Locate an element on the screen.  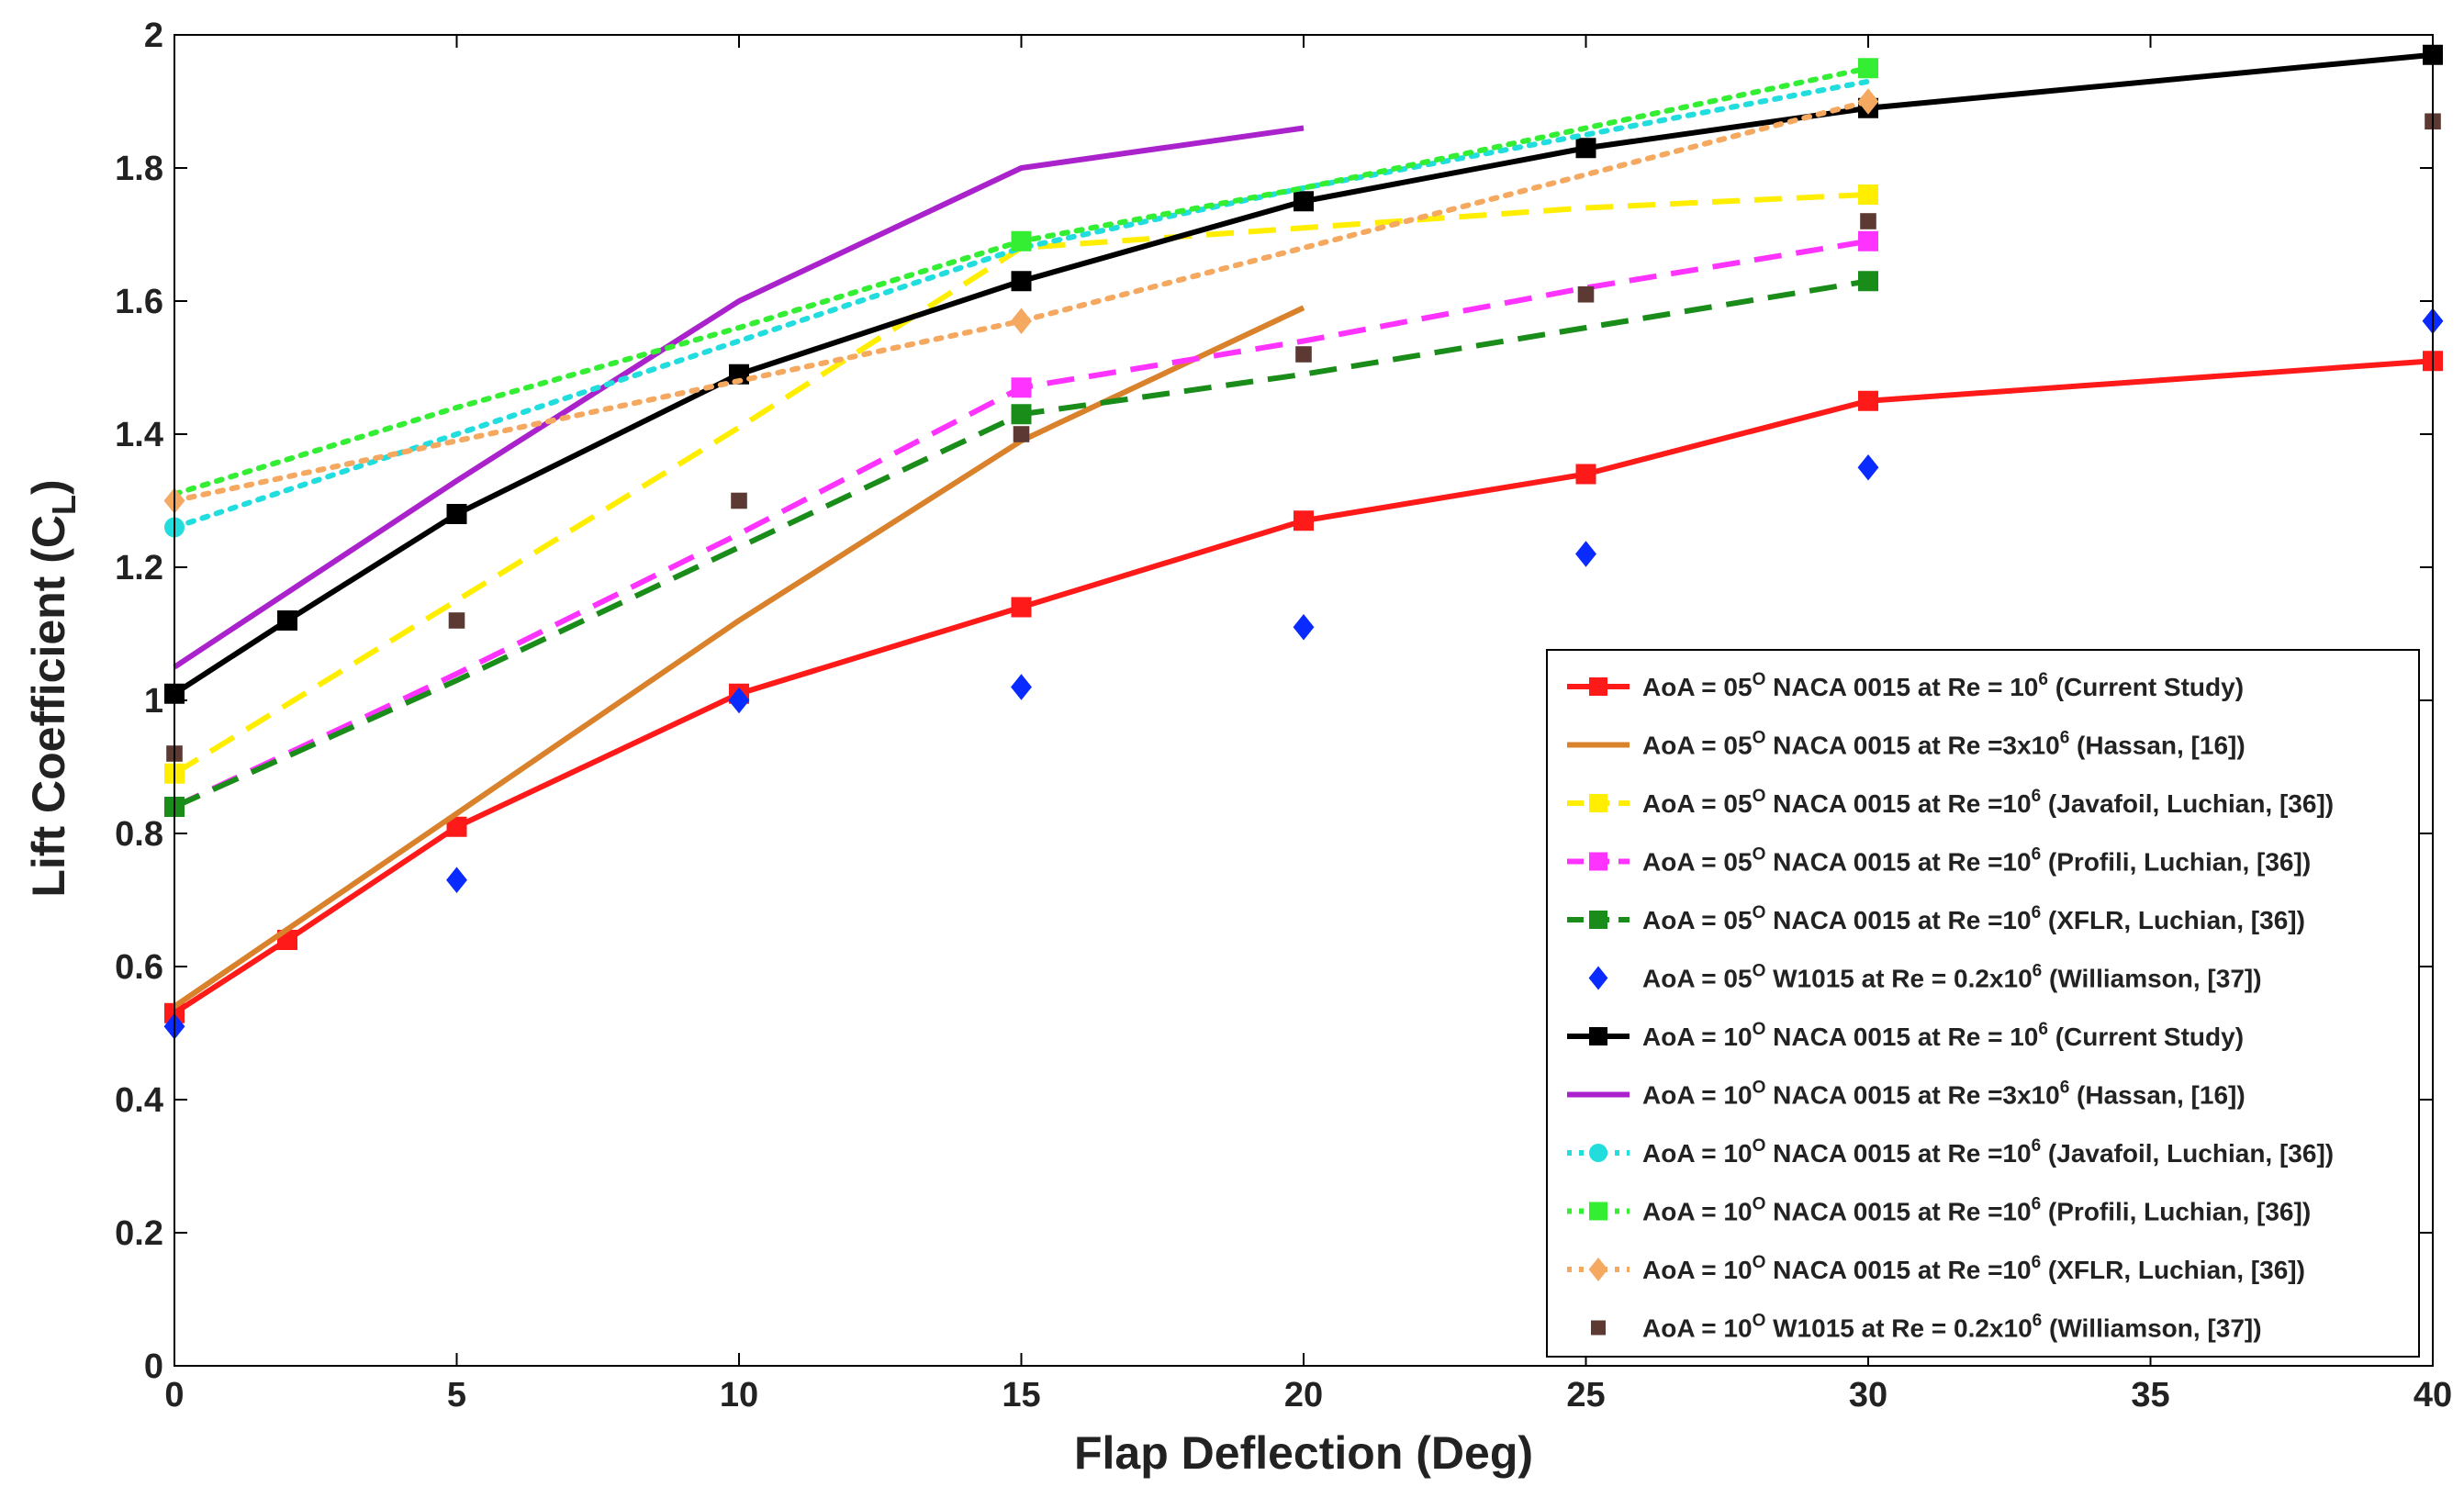
y-axis-label-close: ) is located at coordinates (48, 487).